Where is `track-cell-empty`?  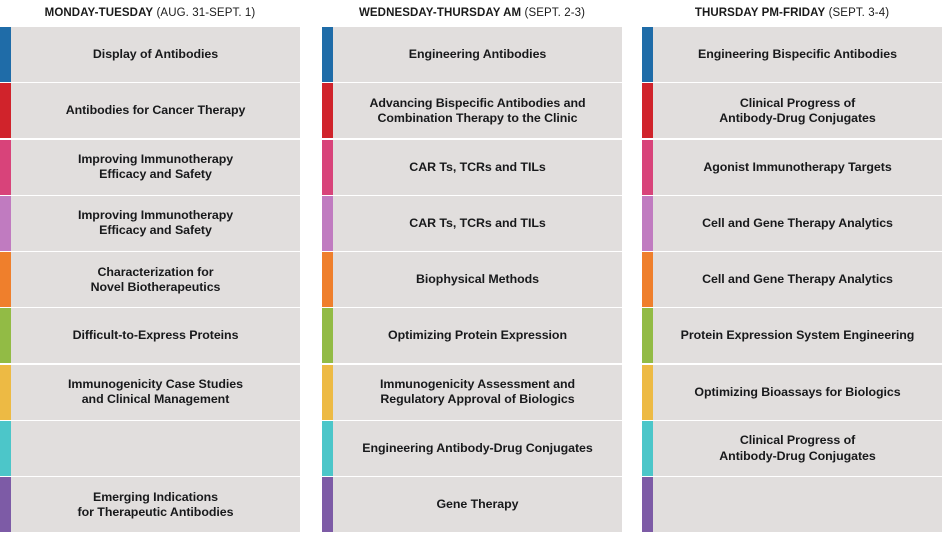 track-cell-empty is located at coordinates (155, 449).